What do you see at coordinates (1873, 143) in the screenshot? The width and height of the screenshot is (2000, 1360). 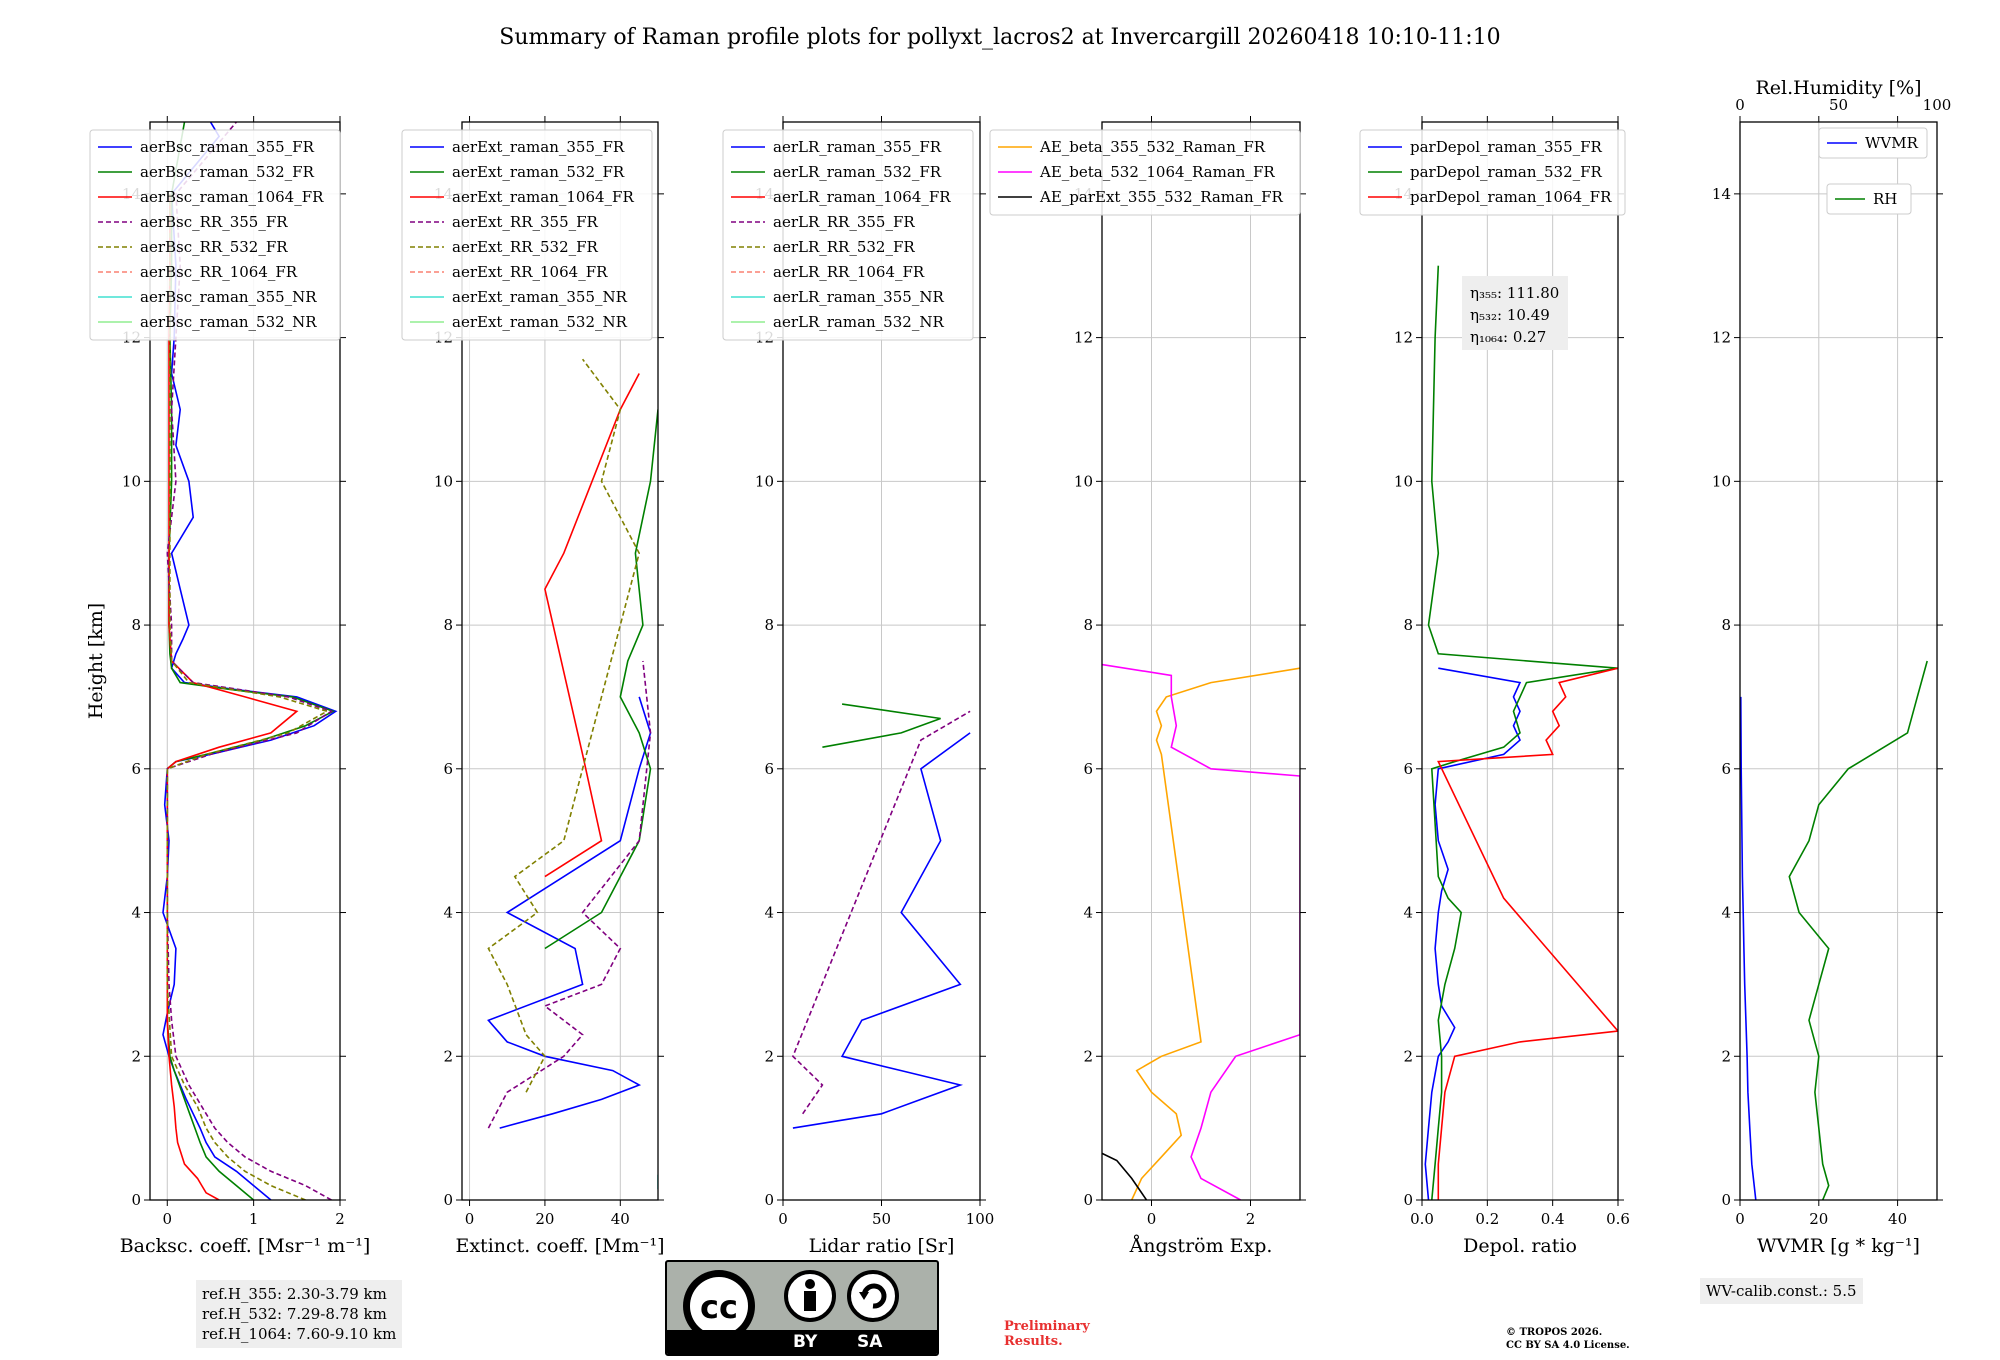 I see `legend-wvmr: WVMR` at bounding box center [1873, 143].